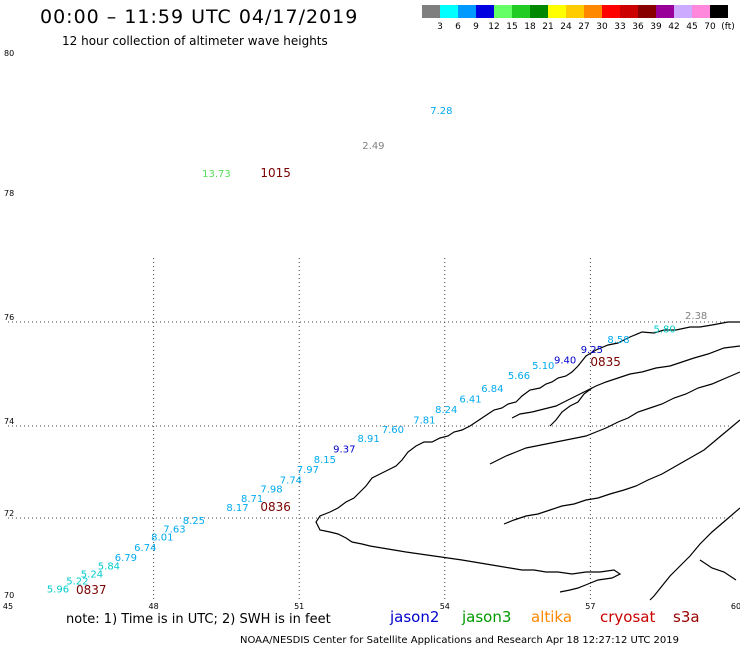 The image size is (740, 650). Describe the element at coordinates (530, 27) in the screenshot. I see `scale-label: 18` at that location.